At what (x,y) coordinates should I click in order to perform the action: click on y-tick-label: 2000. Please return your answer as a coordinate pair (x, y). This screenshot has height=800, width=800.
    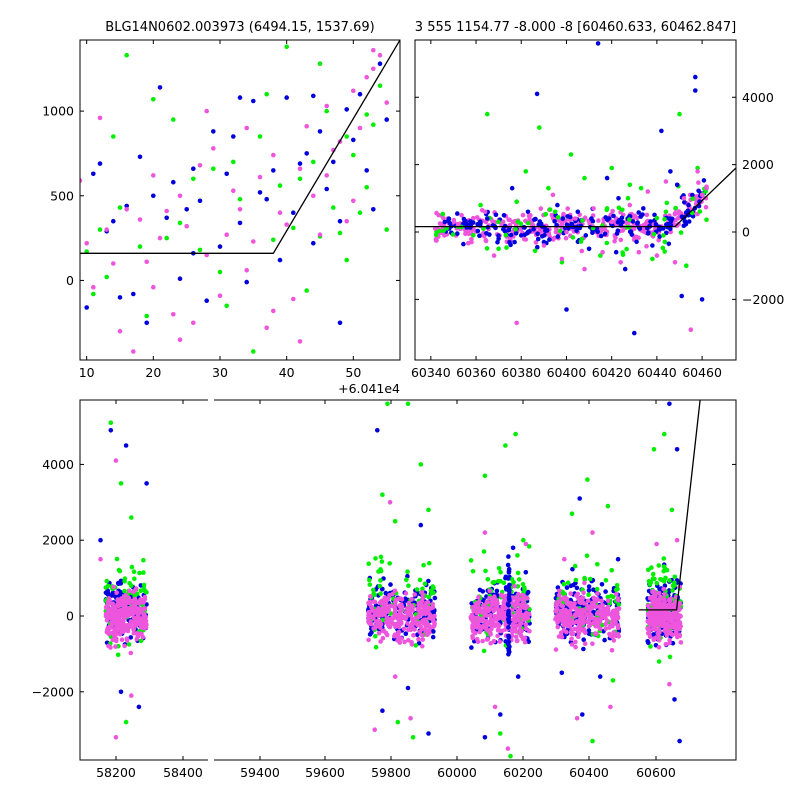
    Looking at the image, I should click on (758, 164).